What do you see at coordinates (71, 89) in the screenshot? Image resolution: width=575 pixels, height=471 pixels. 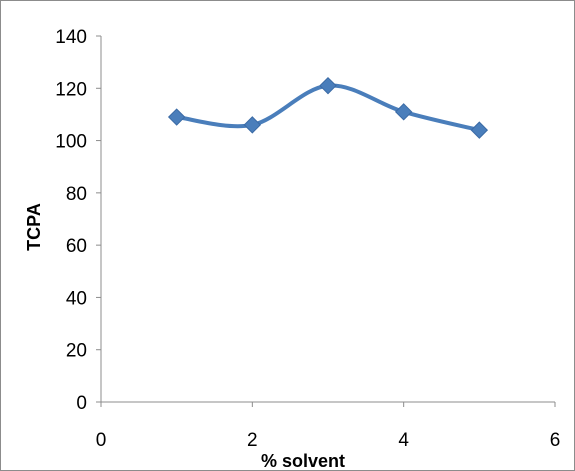 I see `y-tick-label: 120` at bounding box center [71, 89].